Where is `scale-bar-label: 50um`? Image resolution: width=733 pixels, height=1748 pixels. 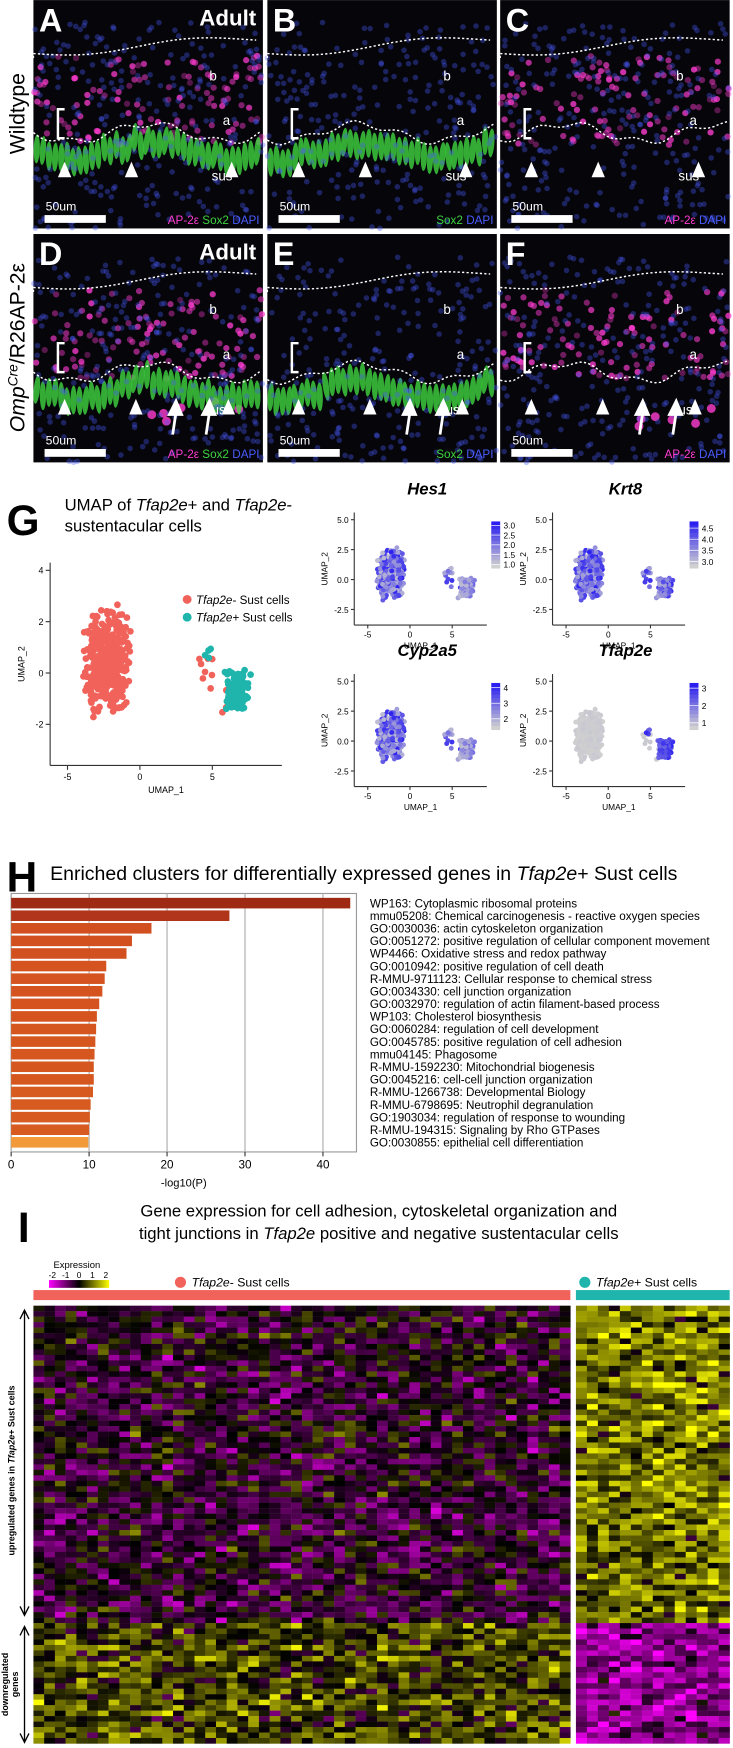
scale-bar-label: 50um is located at coordinates (61, 441).